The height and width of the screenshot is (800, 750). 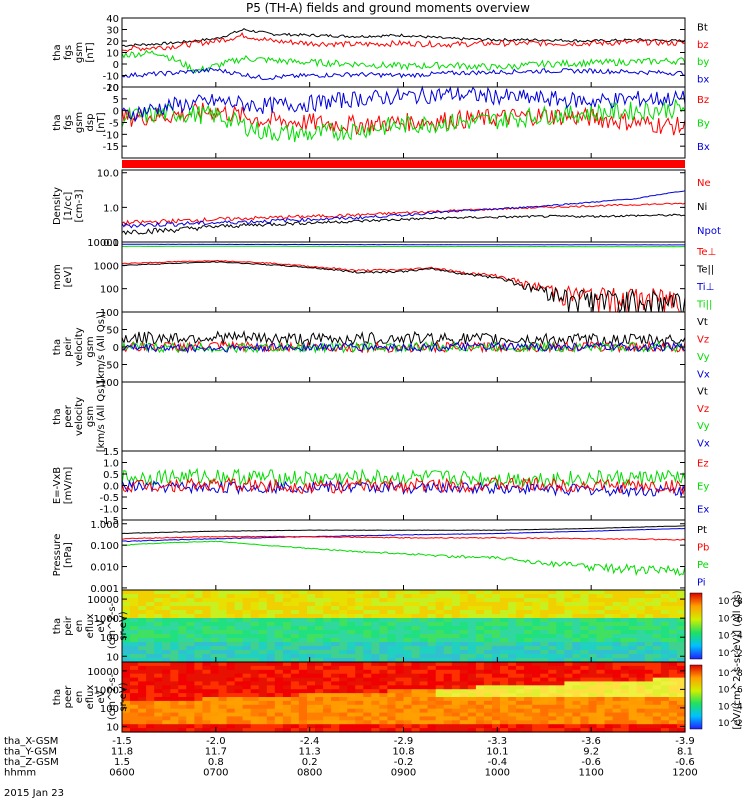 I want to click on bottom-value: 9.2, so click(x=591, y=752).